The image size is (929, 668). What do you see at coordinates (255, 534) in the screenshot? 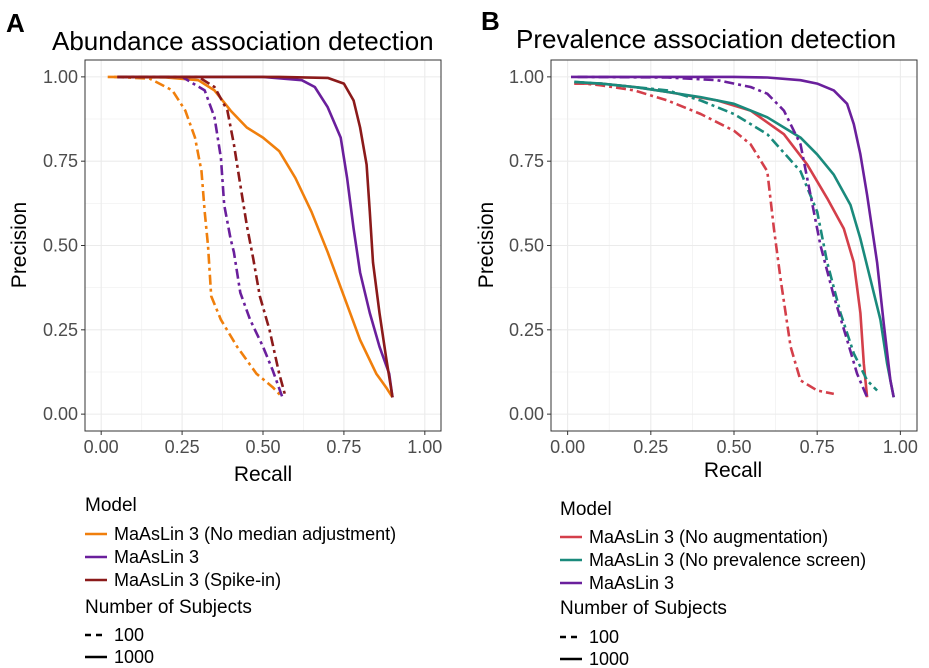
I see `legend-a-label-no-median: MaAsLin 3 (No median adjustment)` at bounding box center [255, 534].